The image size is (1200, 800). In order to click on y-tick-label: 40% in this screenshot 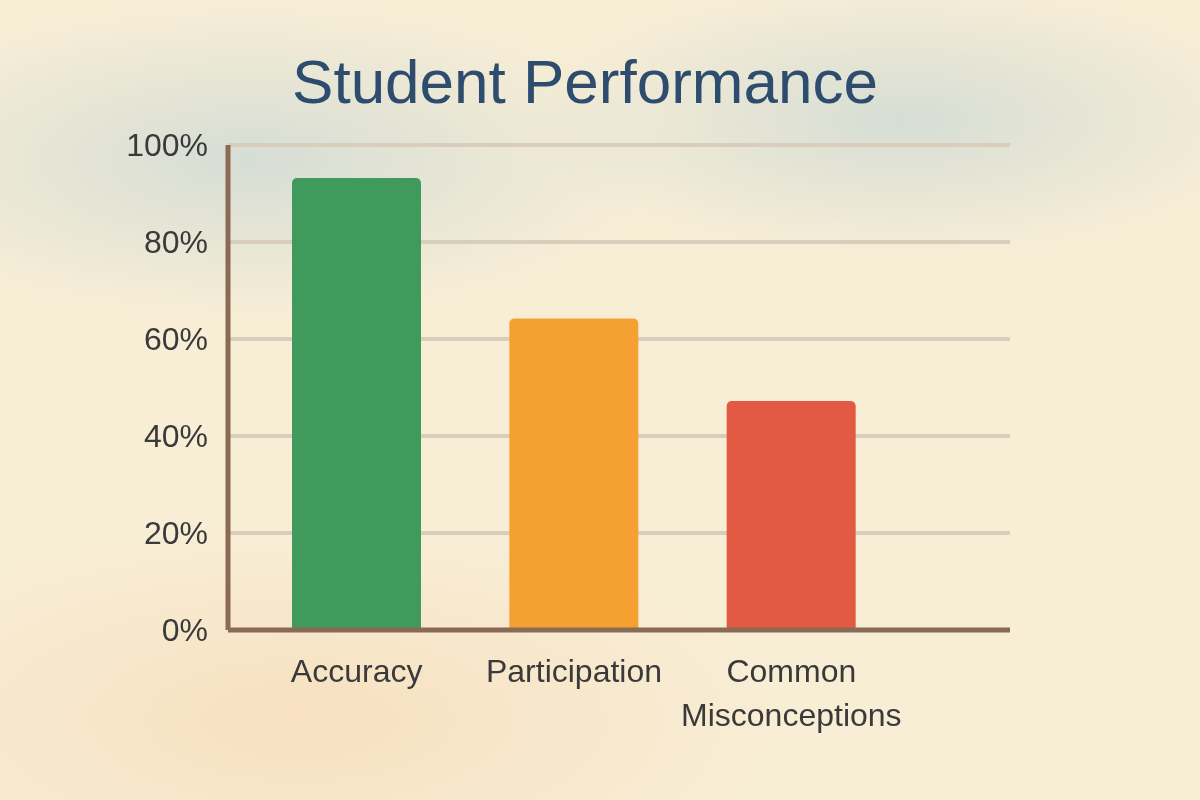, I will do `click(175, 436)`.